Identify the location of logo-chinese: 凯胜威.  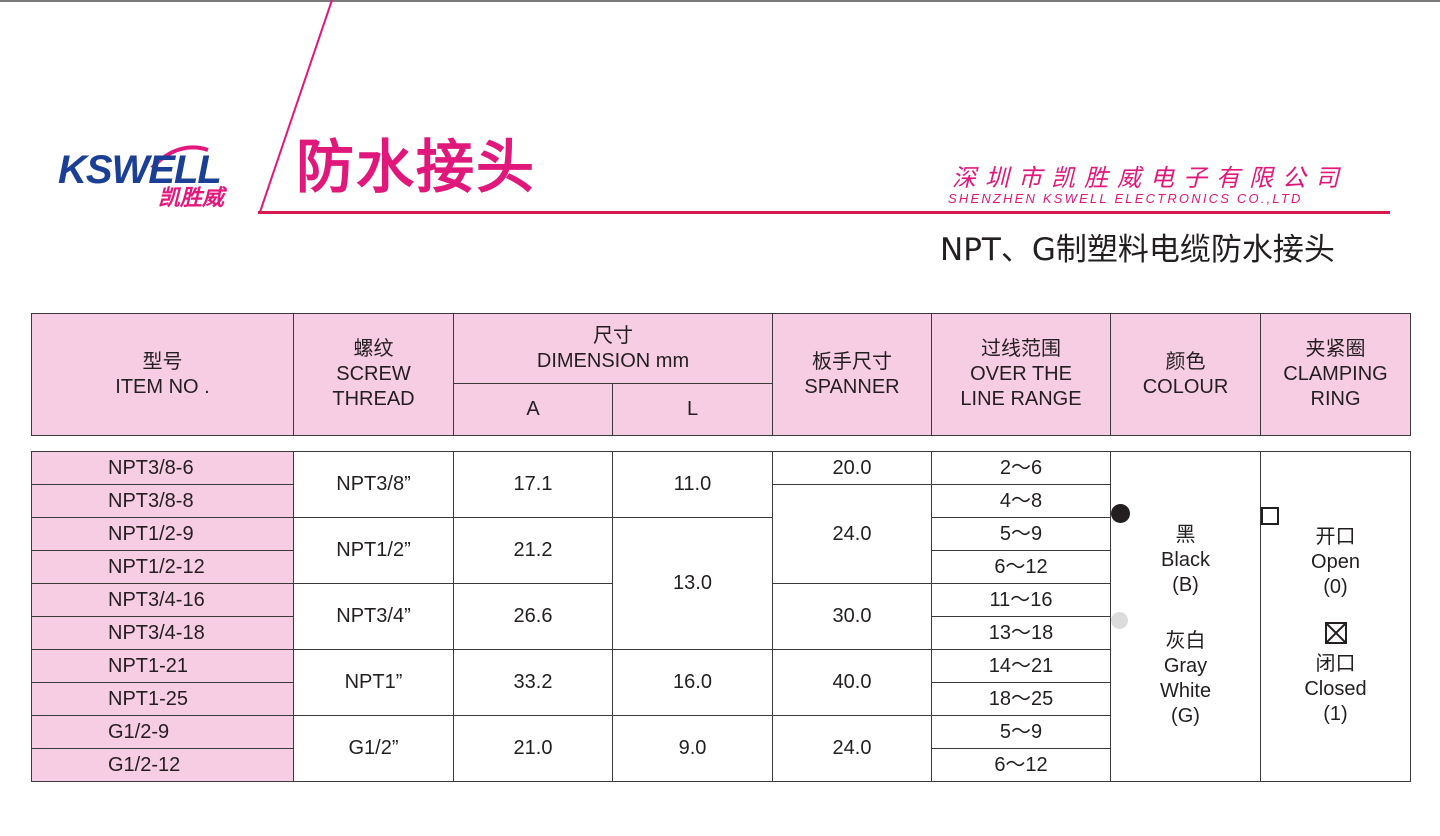
(191, 198).